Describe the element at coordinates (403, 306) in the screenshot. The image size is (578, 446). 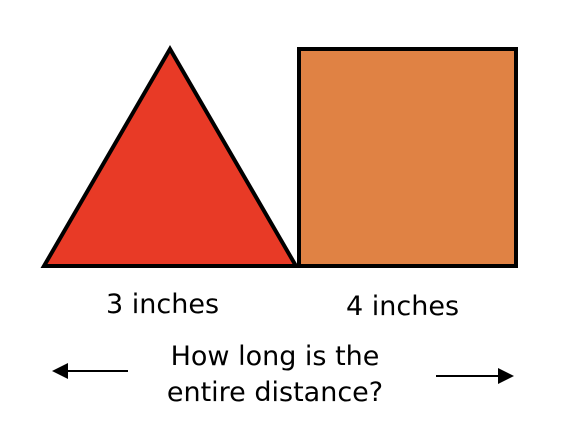
I see `square-length-label: 4 inches` at that location.